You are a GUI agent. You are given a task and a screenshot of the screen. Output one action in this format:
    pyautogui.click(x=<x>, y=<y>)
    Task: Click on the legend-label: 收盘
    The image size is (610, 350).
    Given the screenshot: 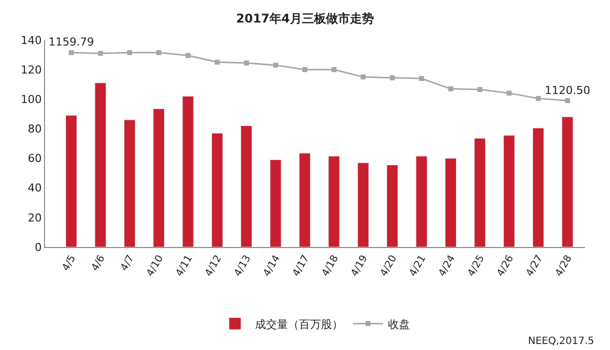 What is the action you would take?
    pyautogui.click(x=399, y=324)
    